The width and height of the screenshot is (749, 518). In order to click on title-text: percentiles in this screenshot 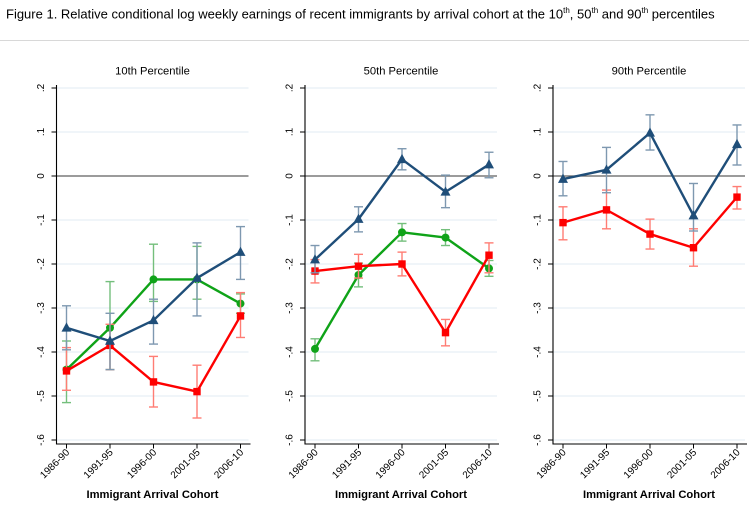, I will do `click(681, 14)`.